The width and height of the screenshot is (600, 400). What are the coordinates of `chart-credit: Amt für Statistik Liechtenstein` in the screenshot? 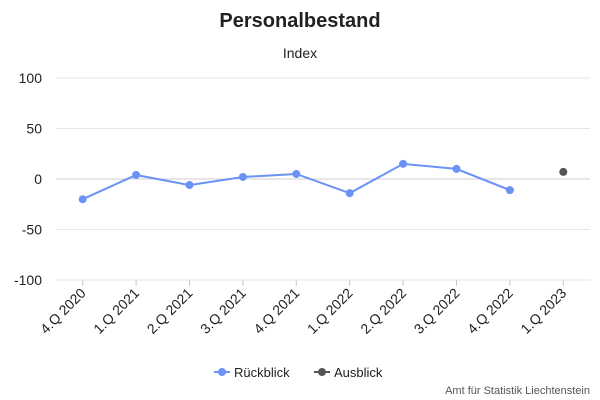 It's located at (517, 391).